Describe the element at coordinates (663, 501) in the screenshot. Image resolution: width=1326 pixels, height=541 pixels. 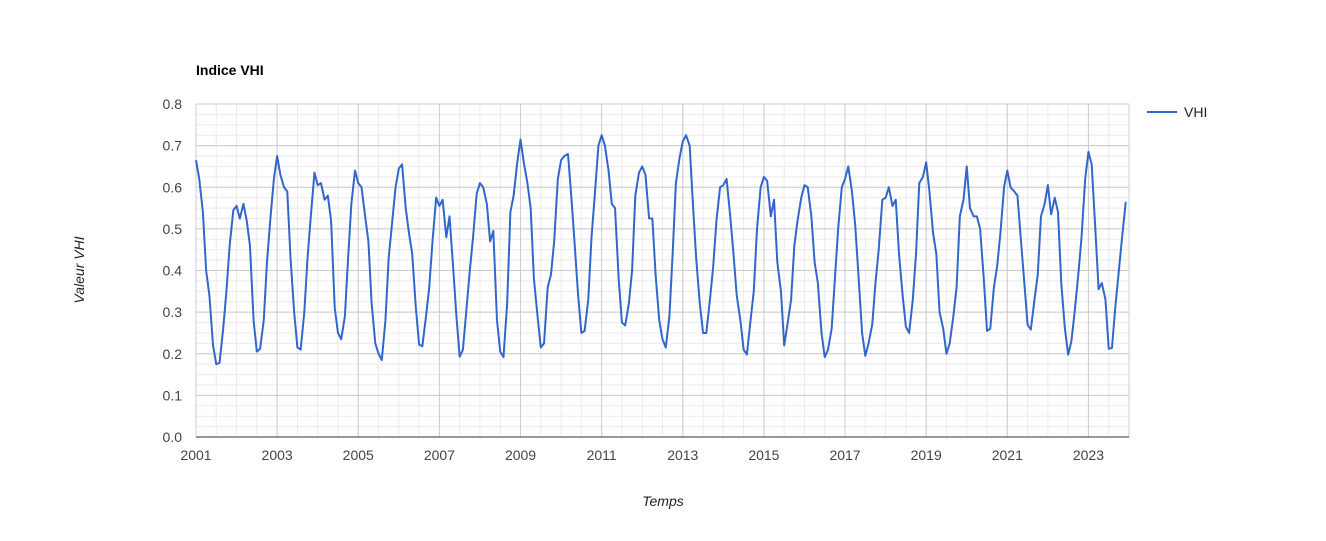
I see `x-axis-title: Temps` at that location.